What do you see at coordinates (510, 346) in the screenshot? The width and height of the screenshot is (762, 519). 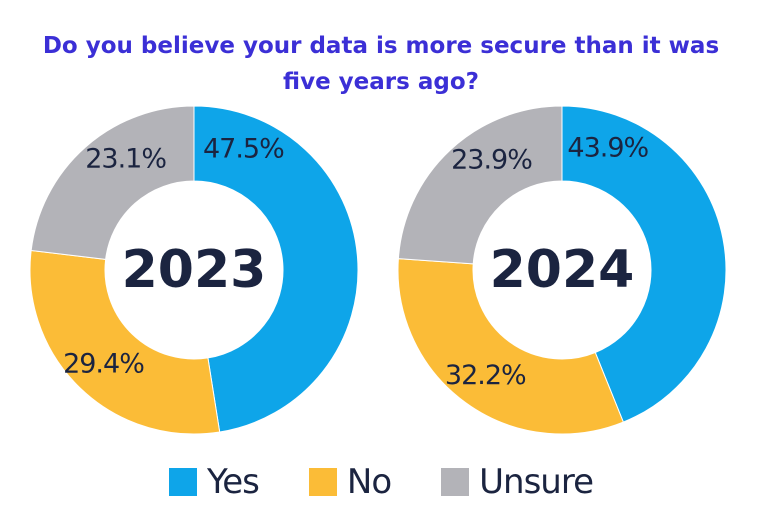 I see `slice-2024-no` at bounding box center [510, 346].